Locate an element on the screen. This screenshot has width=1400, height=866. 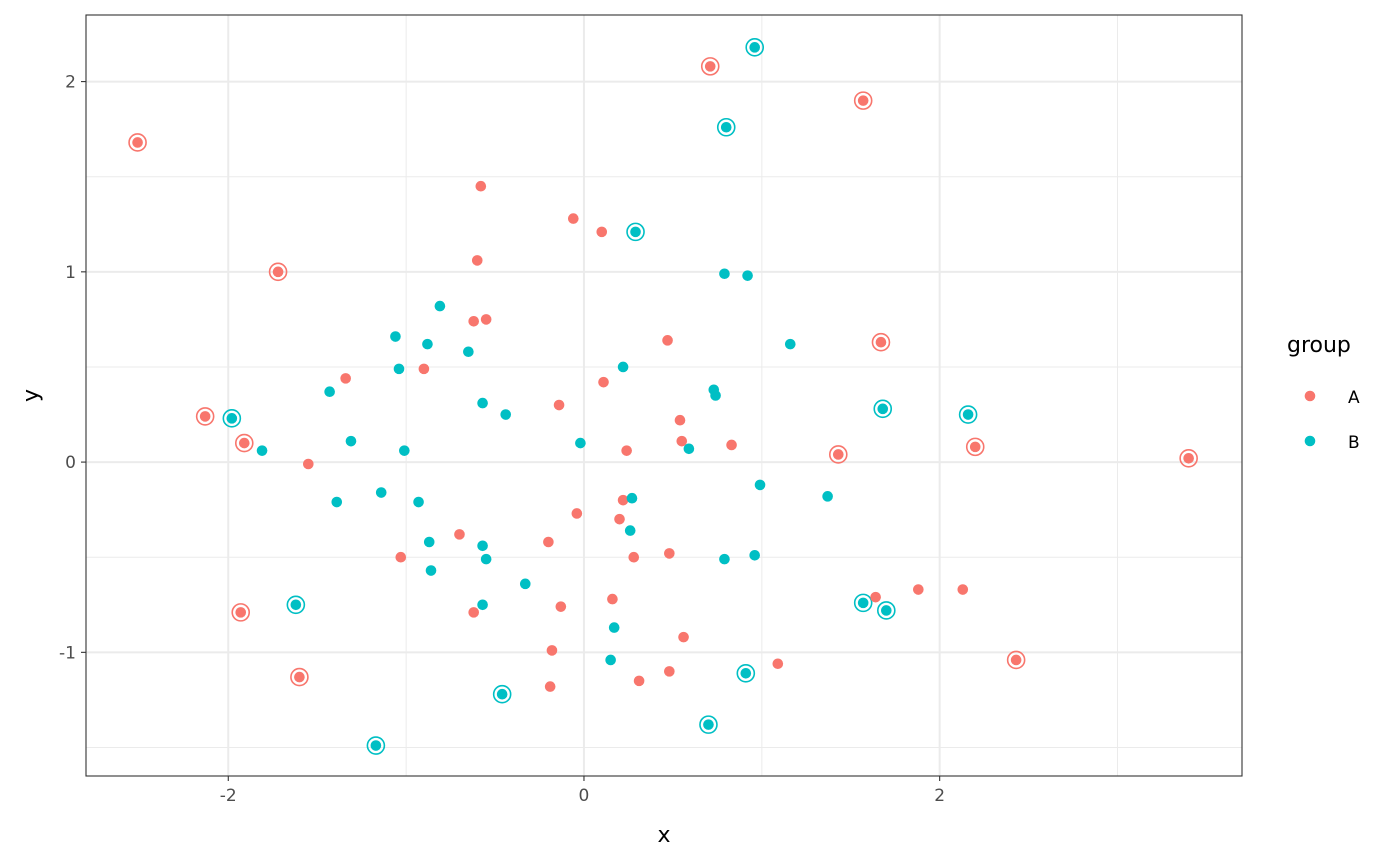
y-axis-title: y is located at coordinates (31, 395).